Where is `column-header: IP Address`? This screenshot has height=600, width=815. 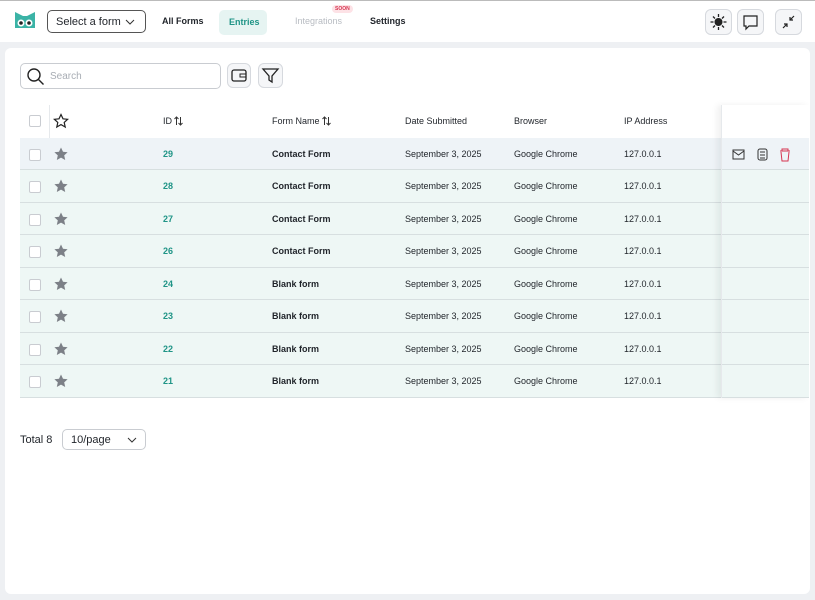
column-header: IP Address is located at coordinates (646, 121).